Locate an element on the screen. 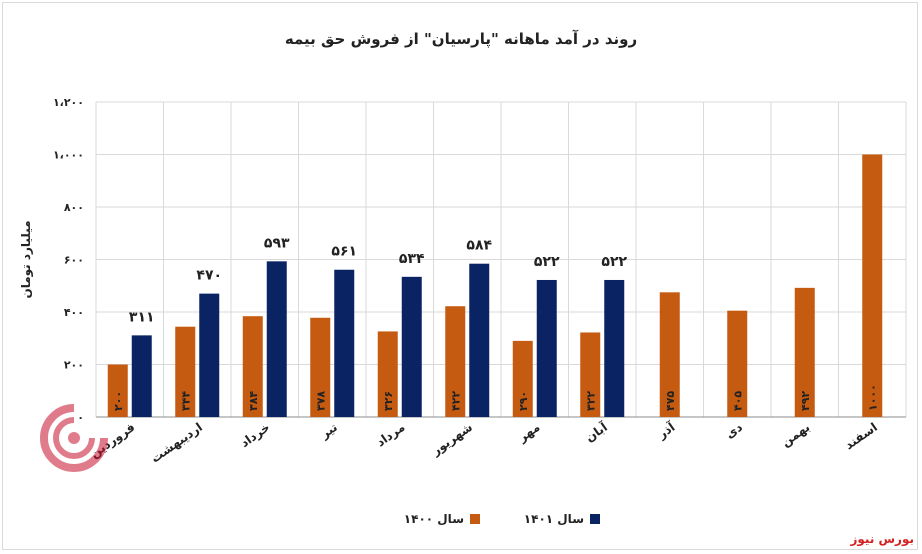  x-category-label: بهمن is located at coordinates (796, 434).